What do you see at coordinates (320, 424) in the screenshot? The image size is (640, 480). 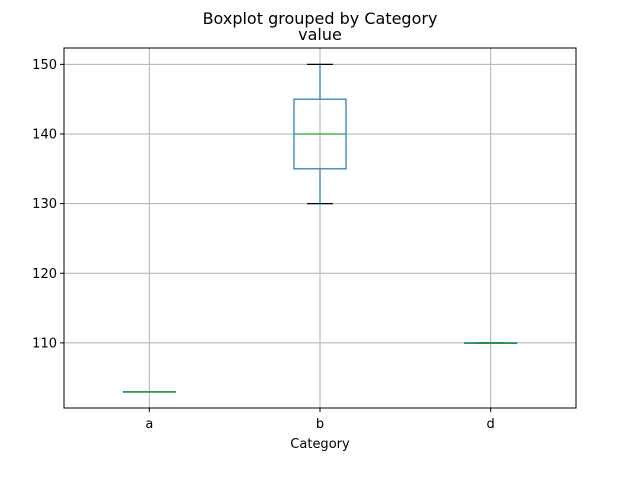 I see `x-tick-label: b` at bounding box center [320, 424].